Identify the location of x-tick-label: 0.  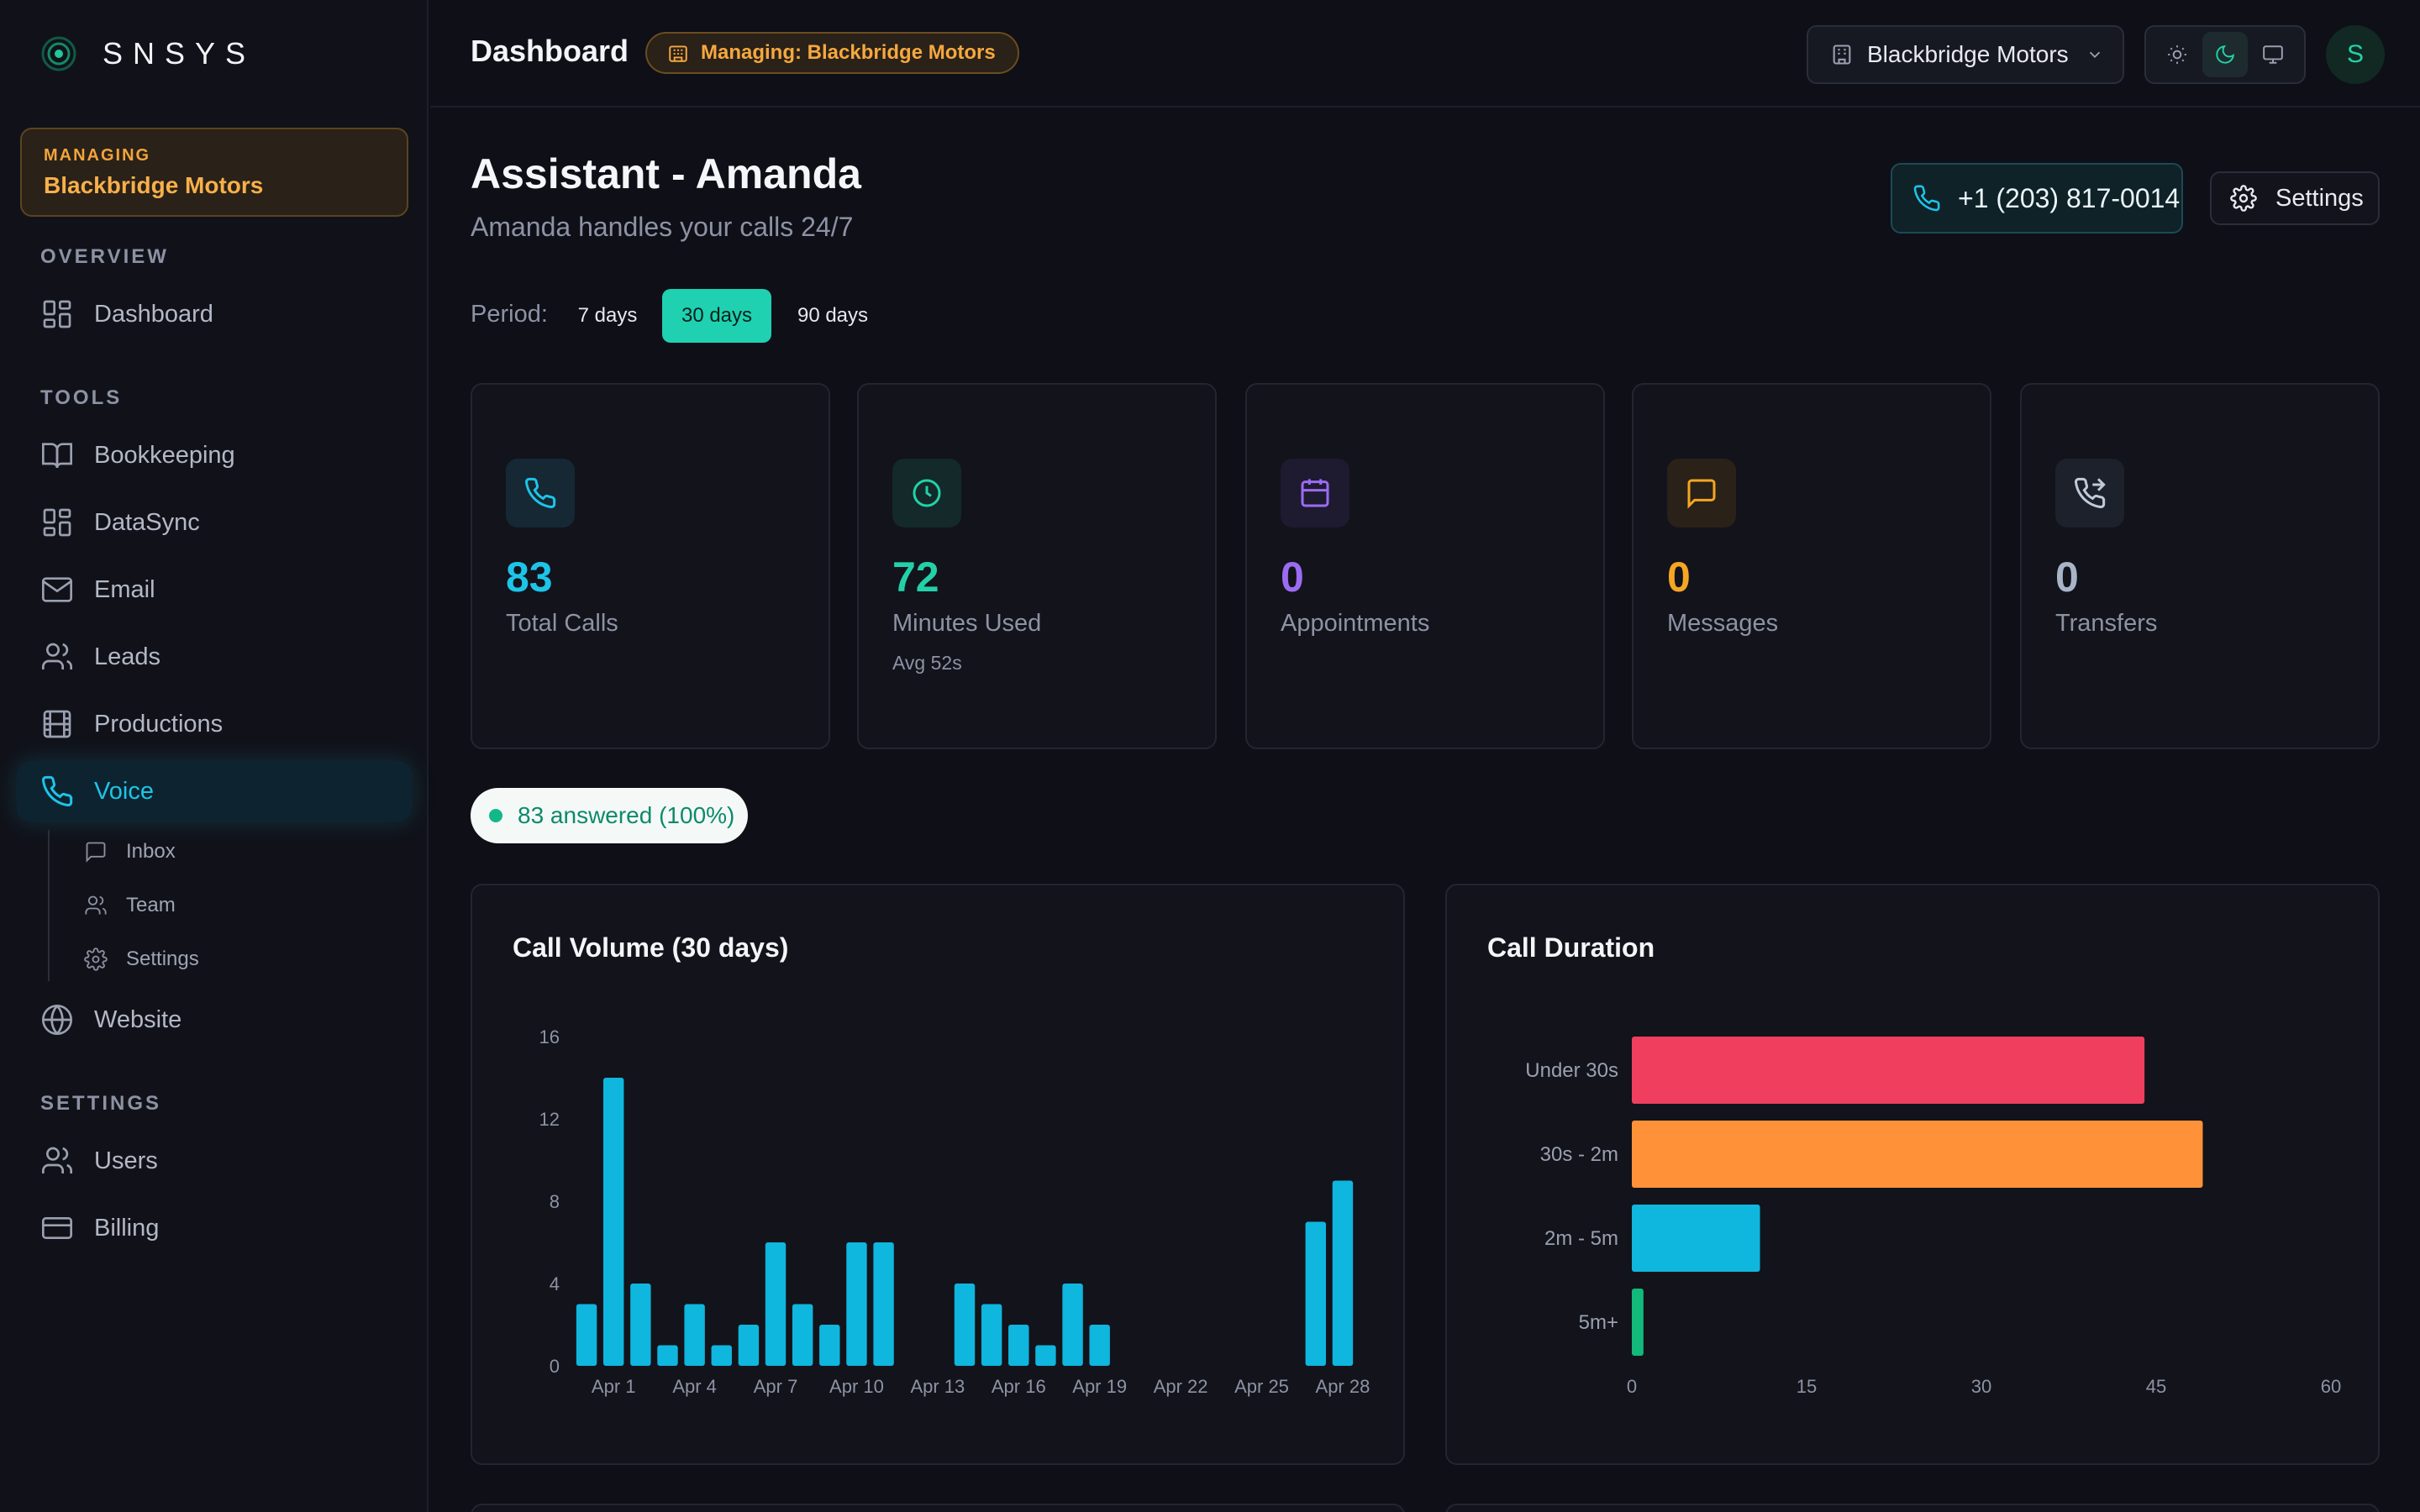
(1632, 1386).